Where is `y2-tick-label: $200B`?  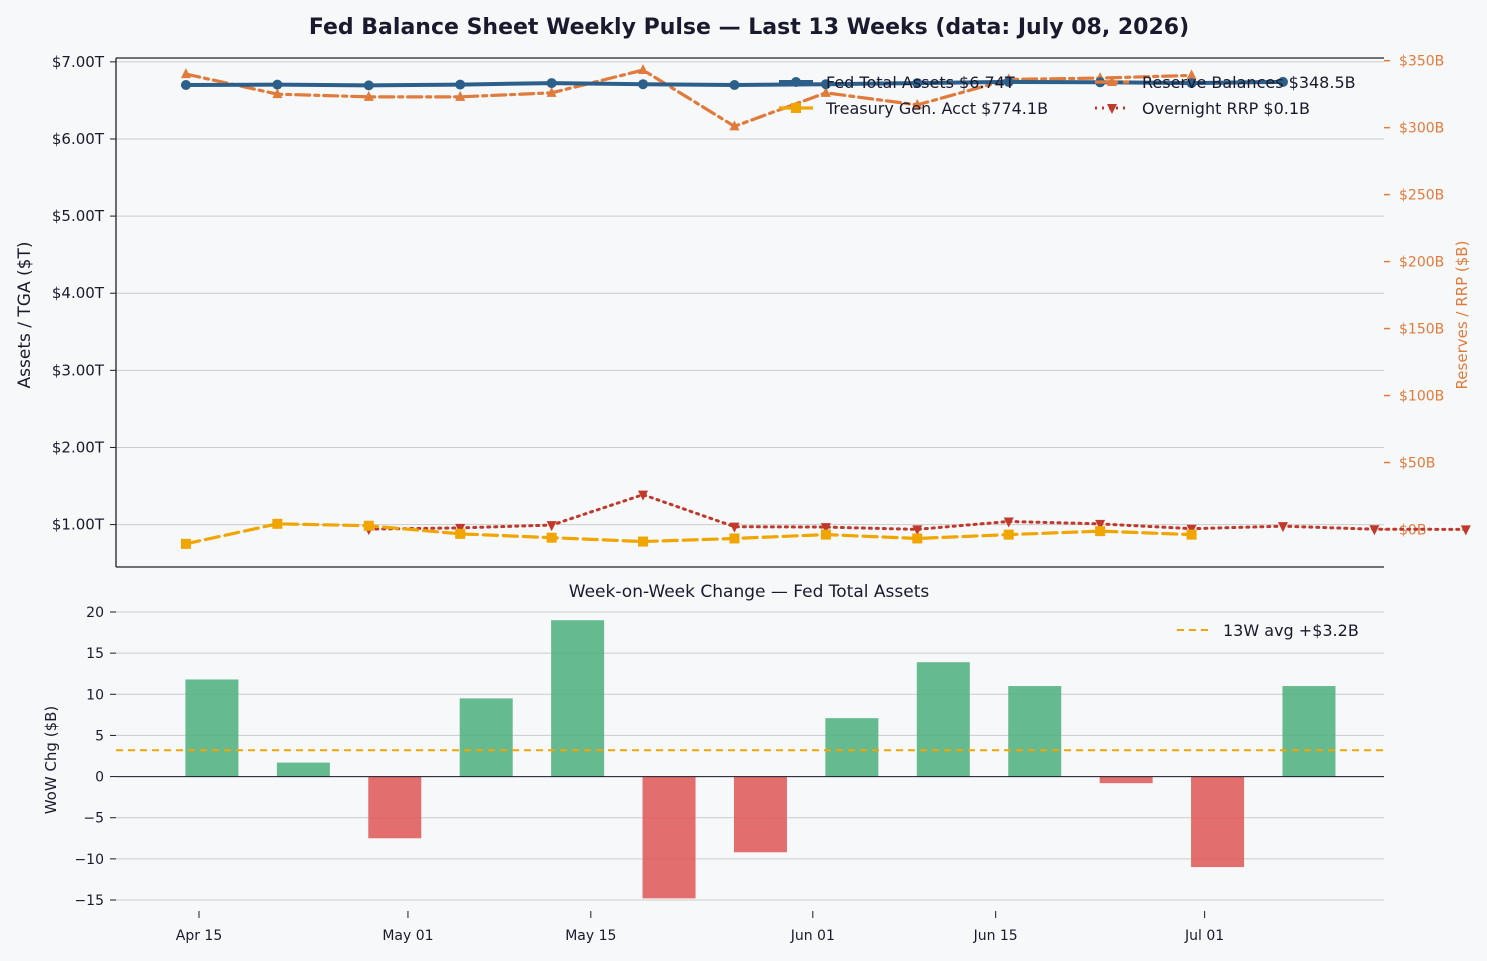 y2-tick-label: $200B is located at coordinates (1421, 263).